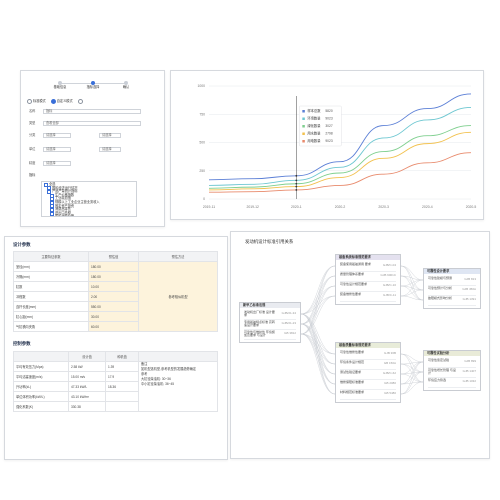 The image size is (500, 500). Describe the element at coordinates (57, 149) in the screenshot. I see `unit-select: 请选择` at that location.